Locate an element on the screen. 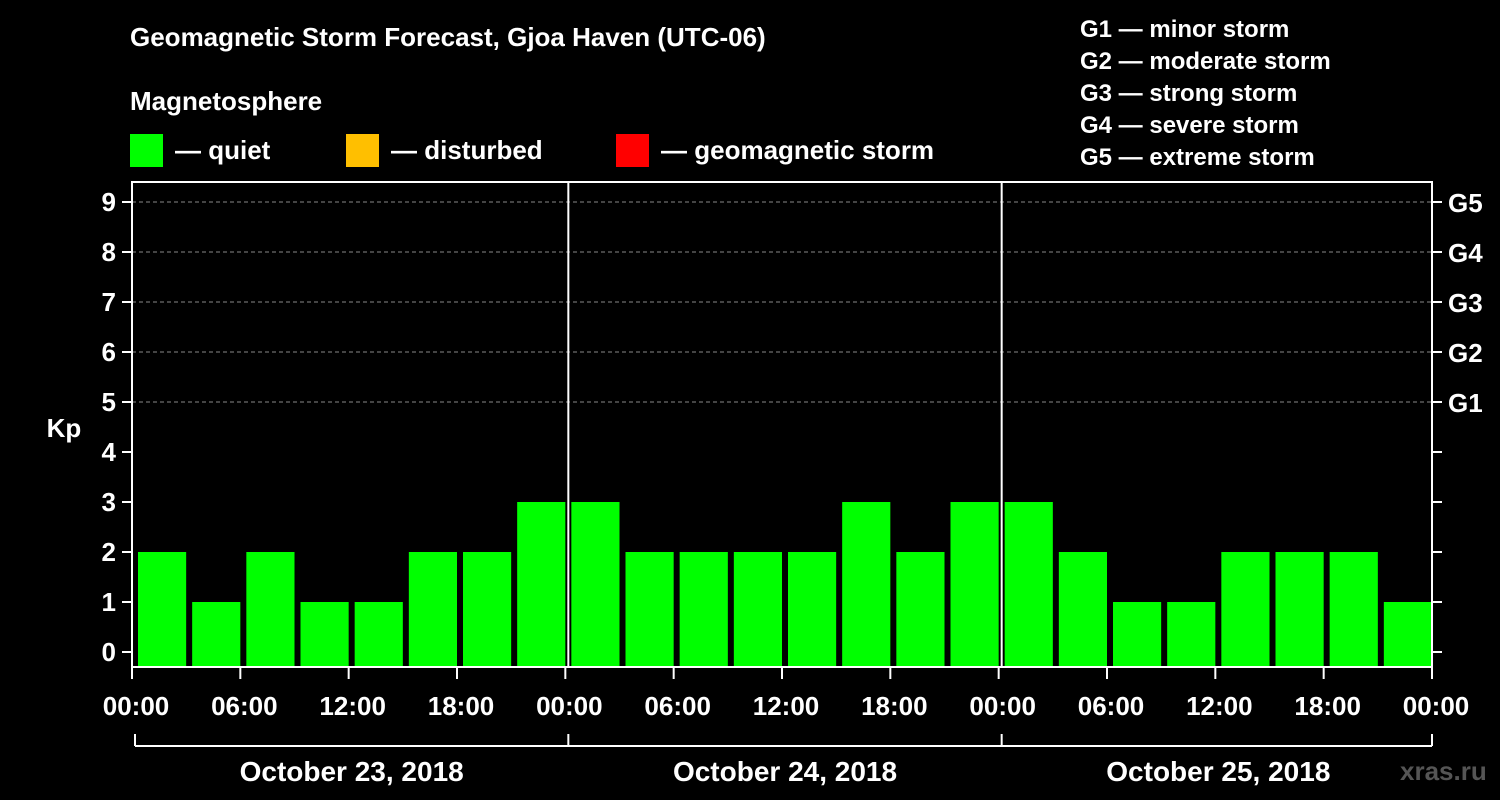  g-legend-g5: G5 — extreme storm is located at coordinates (1197, 157).